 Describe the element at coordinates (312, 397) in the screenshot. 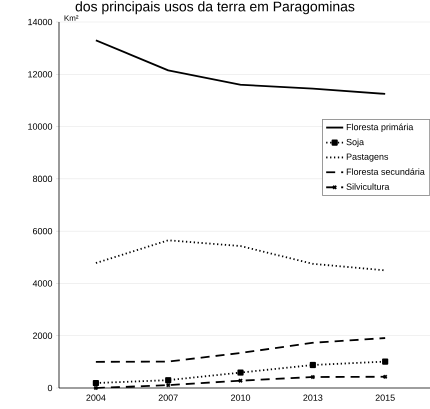

I see `x-tick-label: 2013` at that location.